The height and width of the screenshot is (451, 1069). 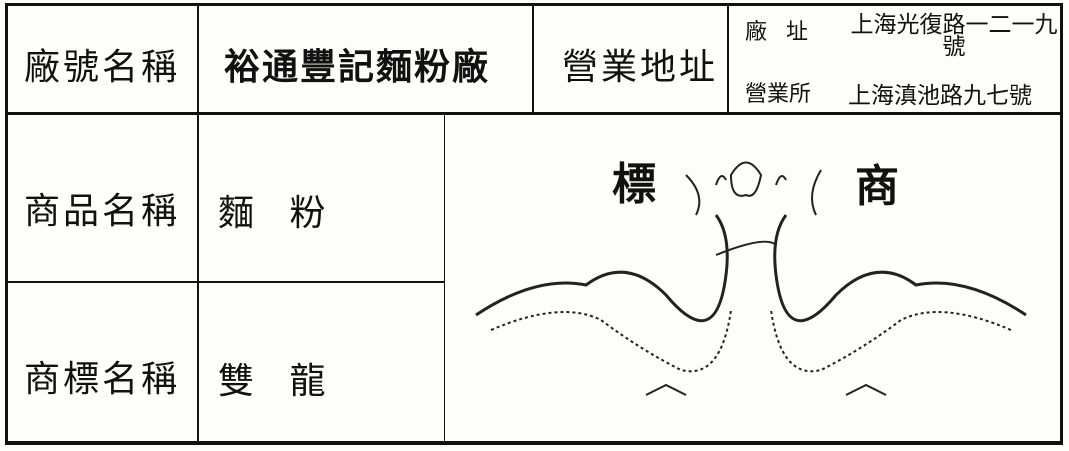 I want to click on label: 商品名稱, so click(x=102, y=211).